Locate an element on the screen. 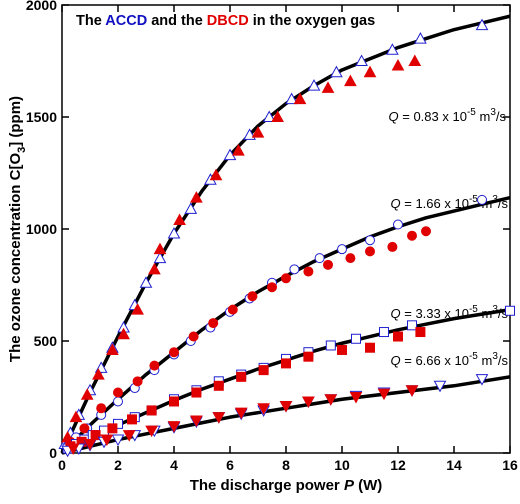 The image size is (520, 504). x-tick-label: 4 is located at coordinates (174, 465).